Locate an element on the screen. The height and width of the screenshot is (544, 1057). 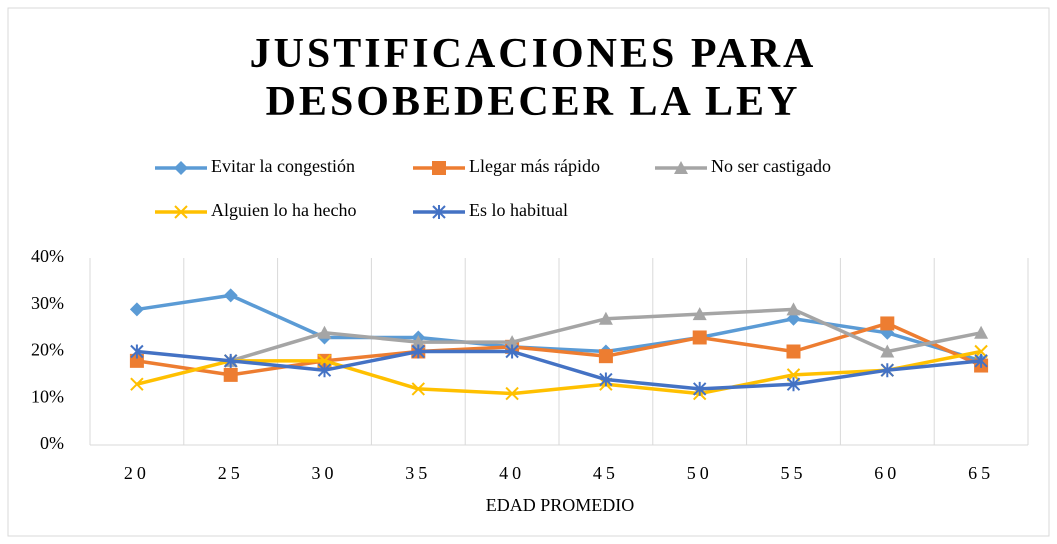
y-tick-label: 30% is located at coordinates (47, 303).